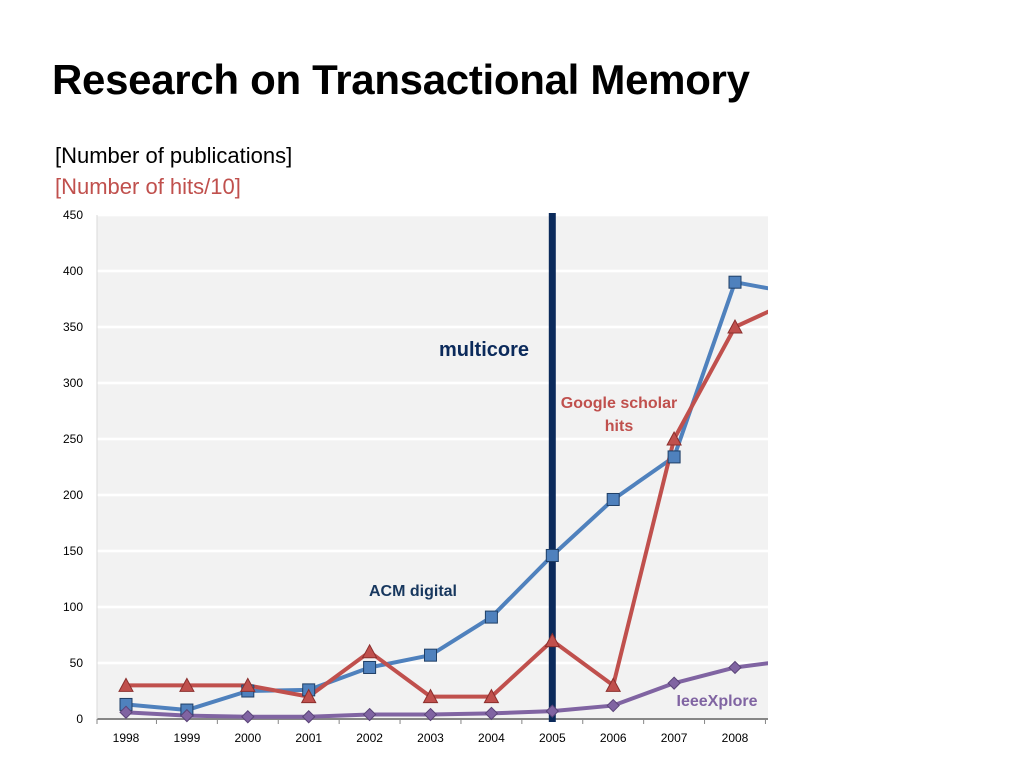 This screenshot has width=1024, height=768. What do you see at coordinates (126, 738) in the screenshot?
I see `x-tick-label: 1998` at bounding box center [126, 738].